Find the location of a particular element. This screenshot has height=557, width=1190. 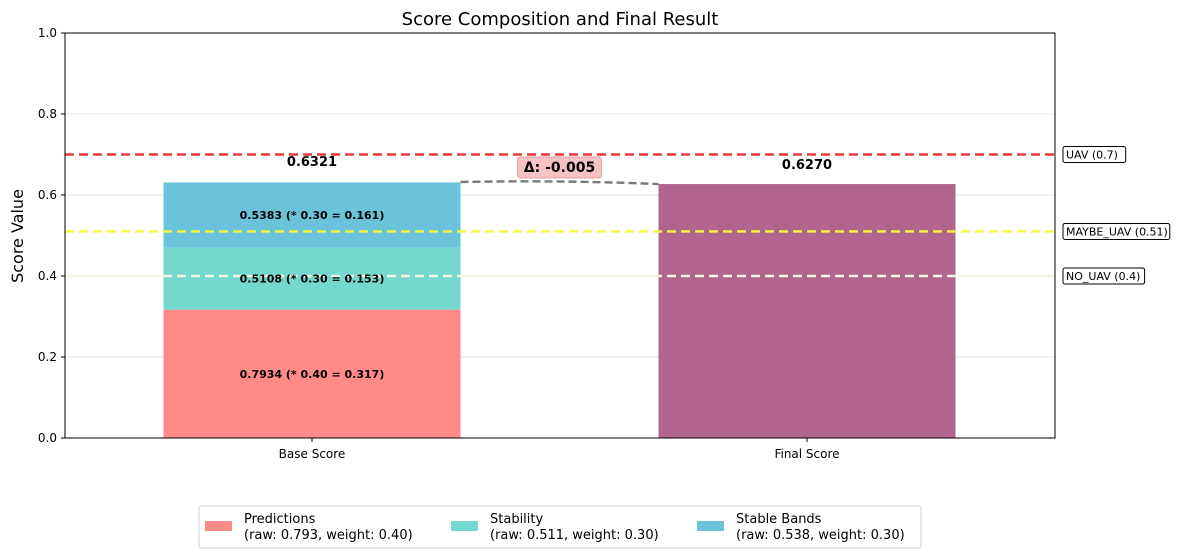

segment-label: 0.5108 (* 0.30 = 0.153) is located at coordinates (312, 279).